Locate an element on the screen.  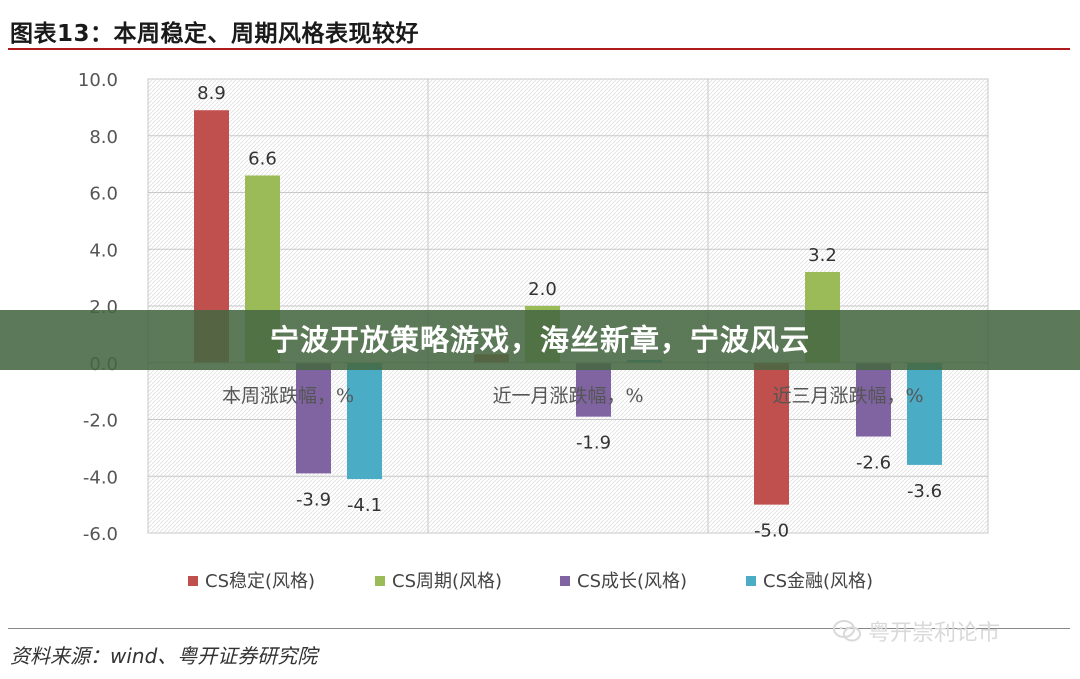
y-tick-label: 4.0 is located at coordinates (103, 250).